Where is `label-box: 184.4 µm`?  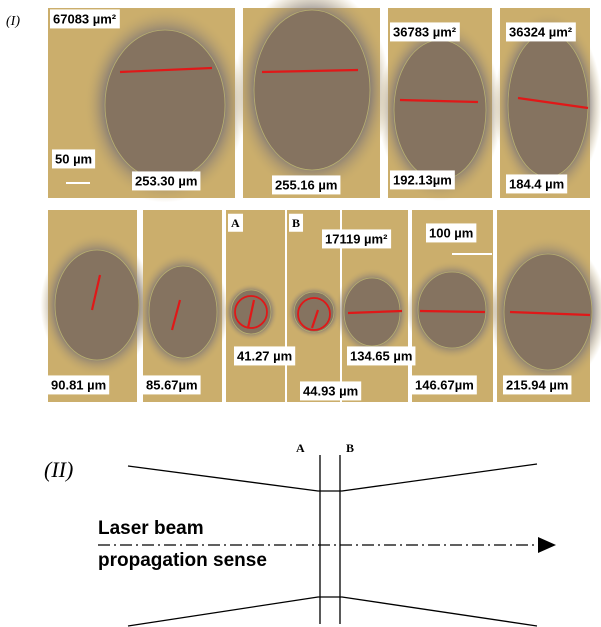
label-box: 184.4 µm is located at coordinates (537, 184).